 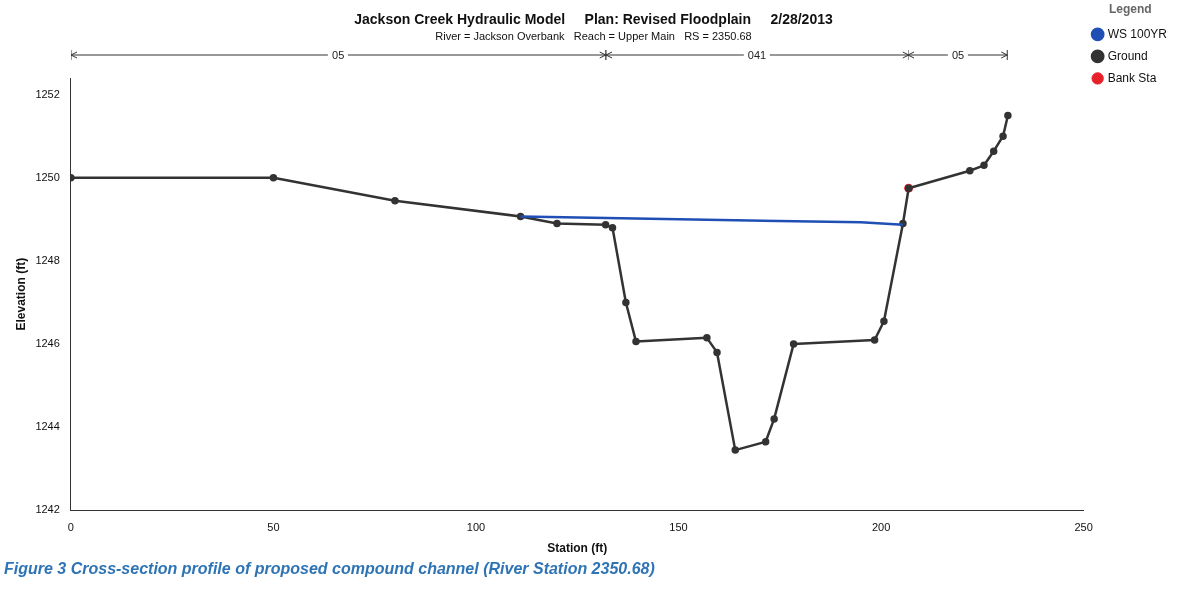 I want to click on caption: Figure 3 Cross-section profile of proposed compound channel (River Station 2350.68), so click(x=329, y=569).